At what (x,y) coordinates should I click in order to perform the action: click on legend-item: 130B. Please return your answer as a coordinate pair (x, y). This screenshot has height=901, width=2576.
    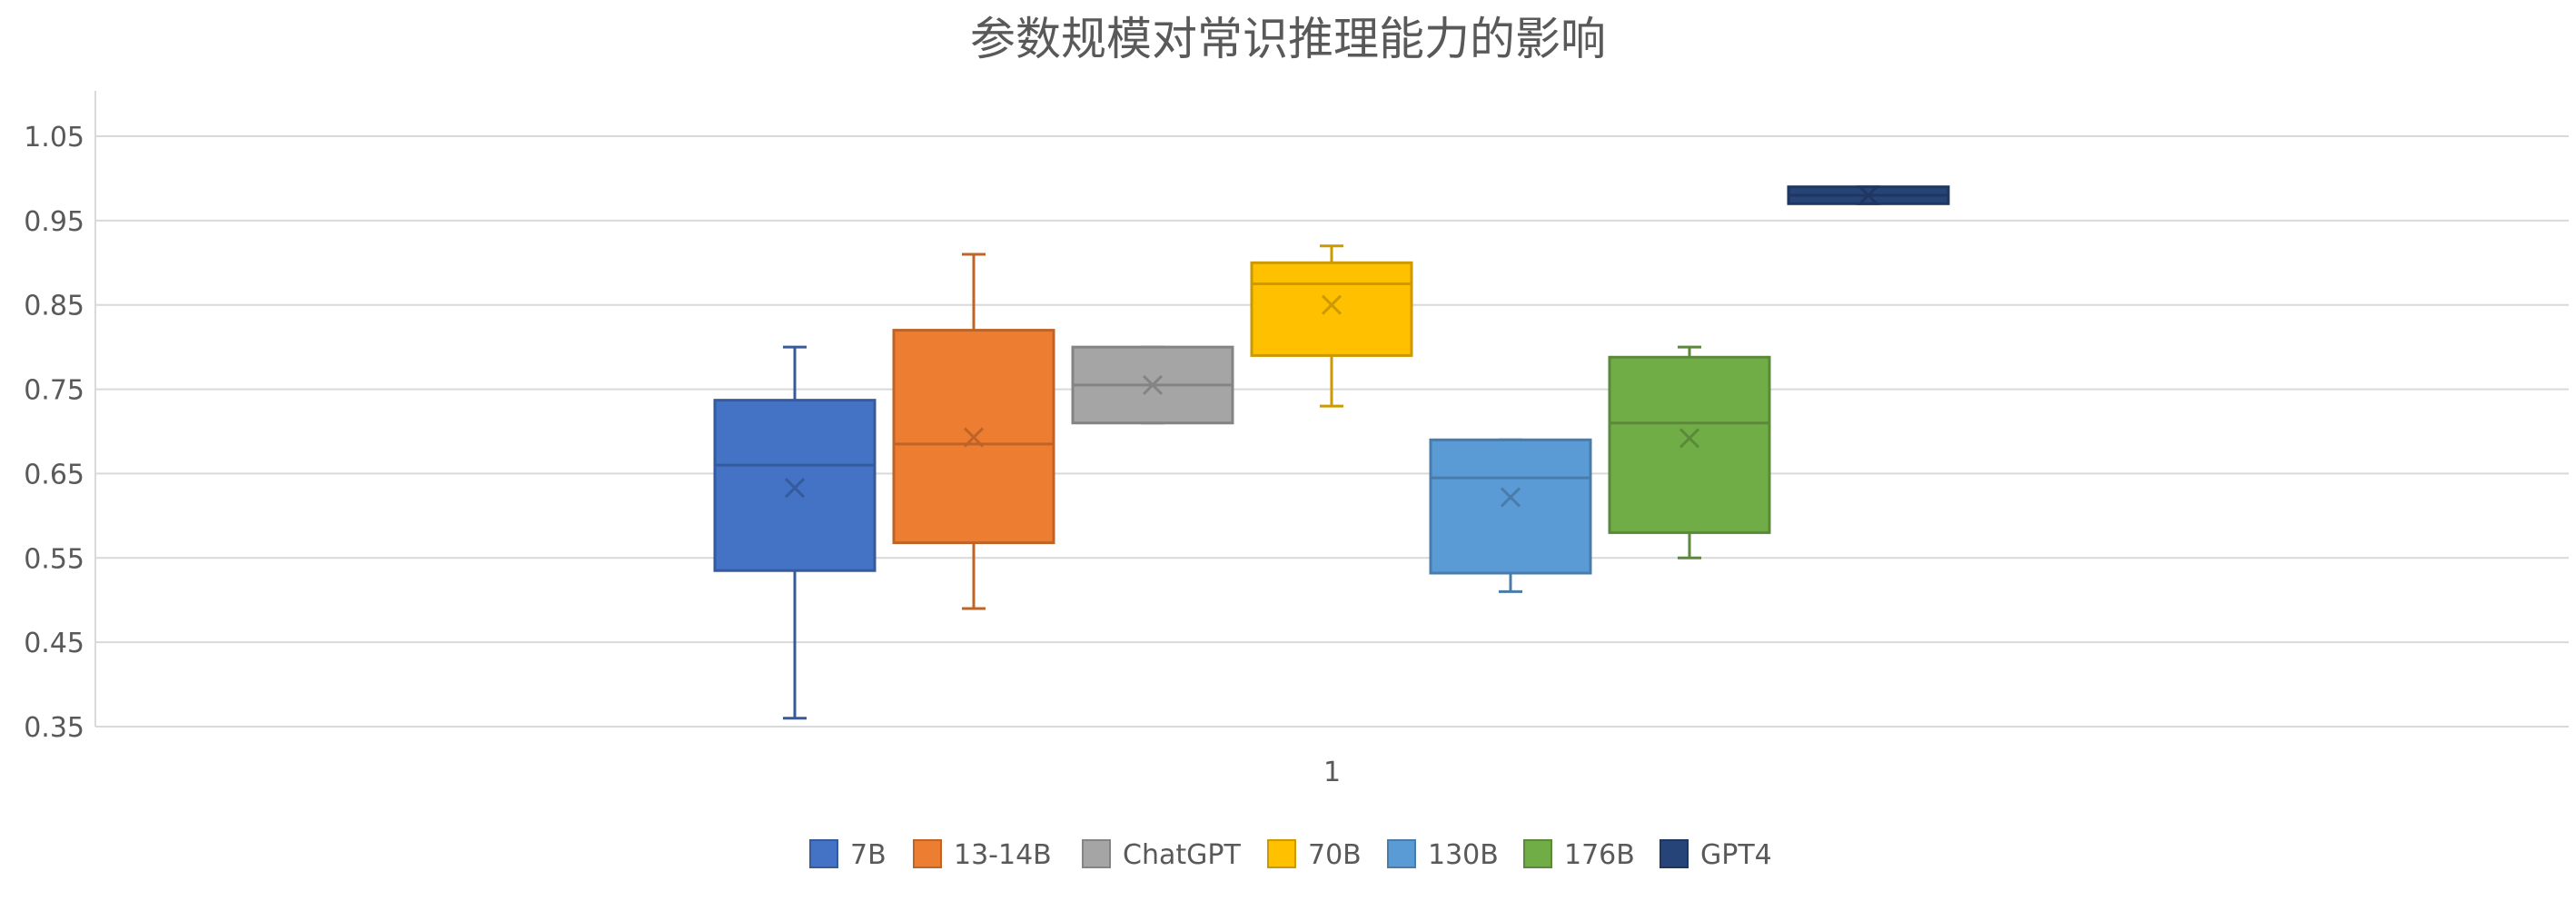
    Looking at the image, I should click on (1443, 855).